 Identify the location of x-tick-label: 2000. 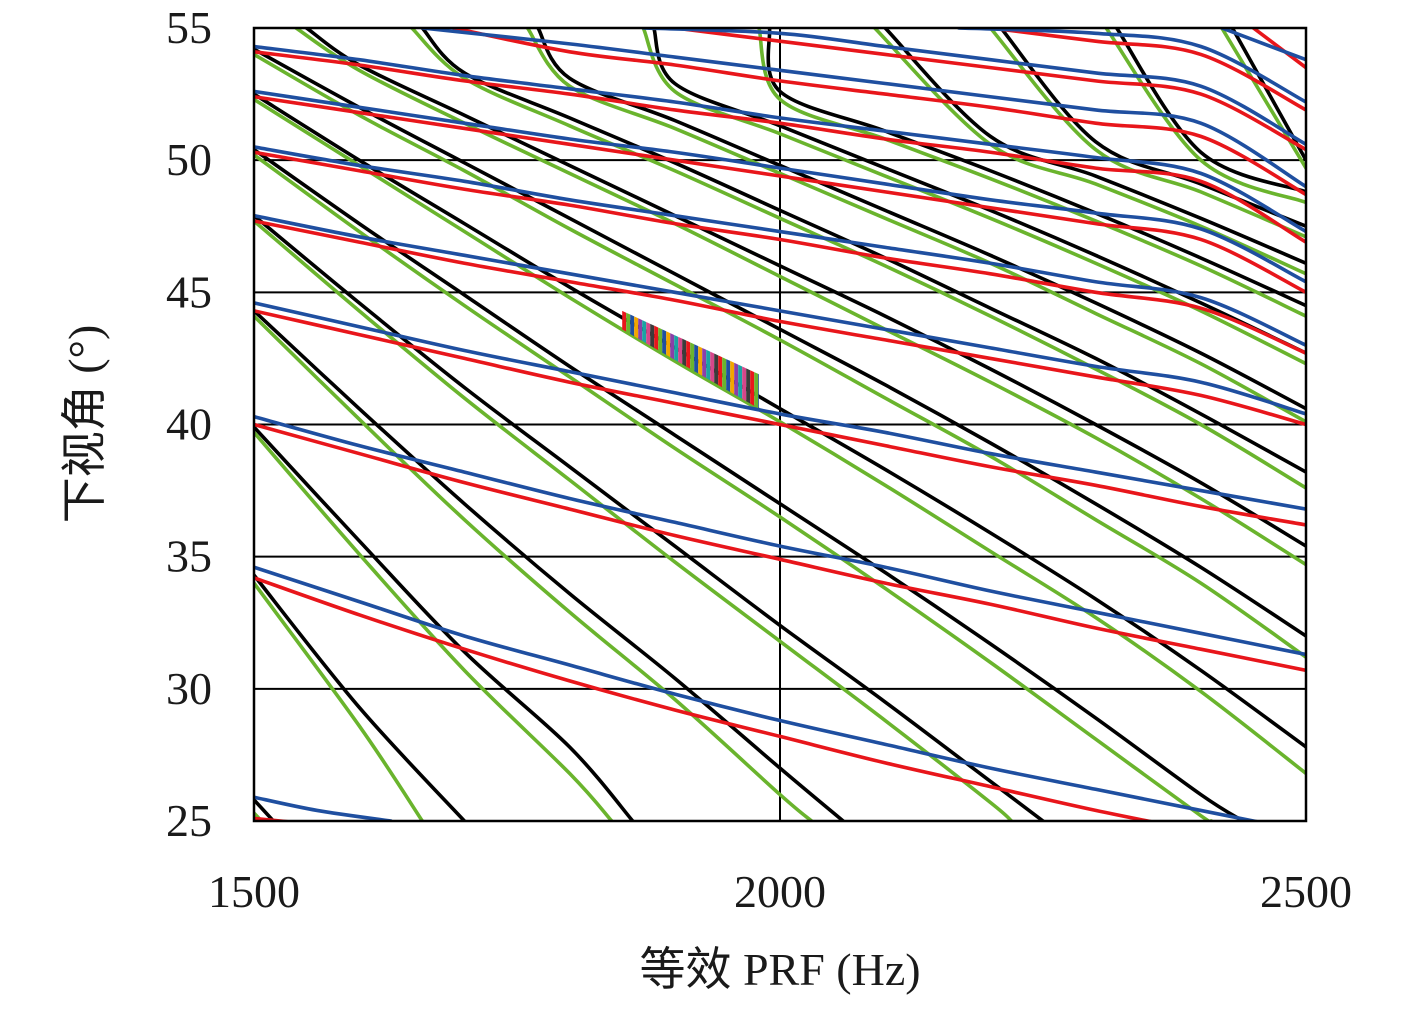
(780, 891).